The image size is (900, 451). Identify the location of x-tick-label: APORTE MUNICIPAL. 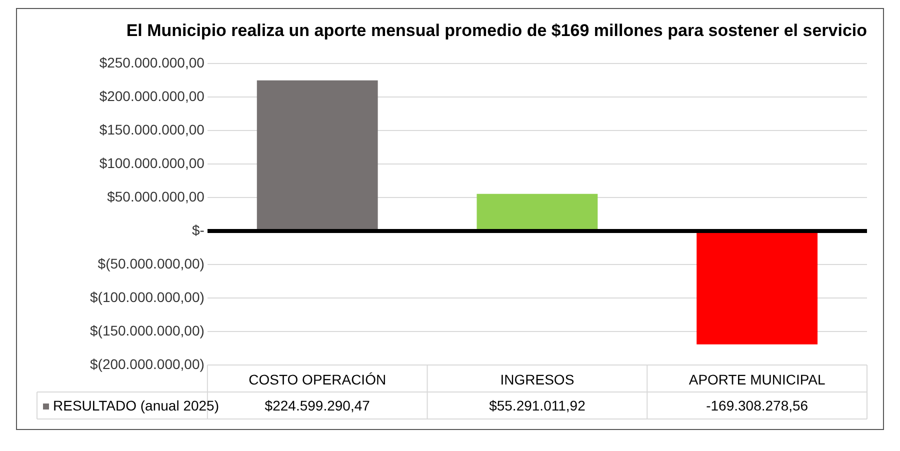
(757, 379).